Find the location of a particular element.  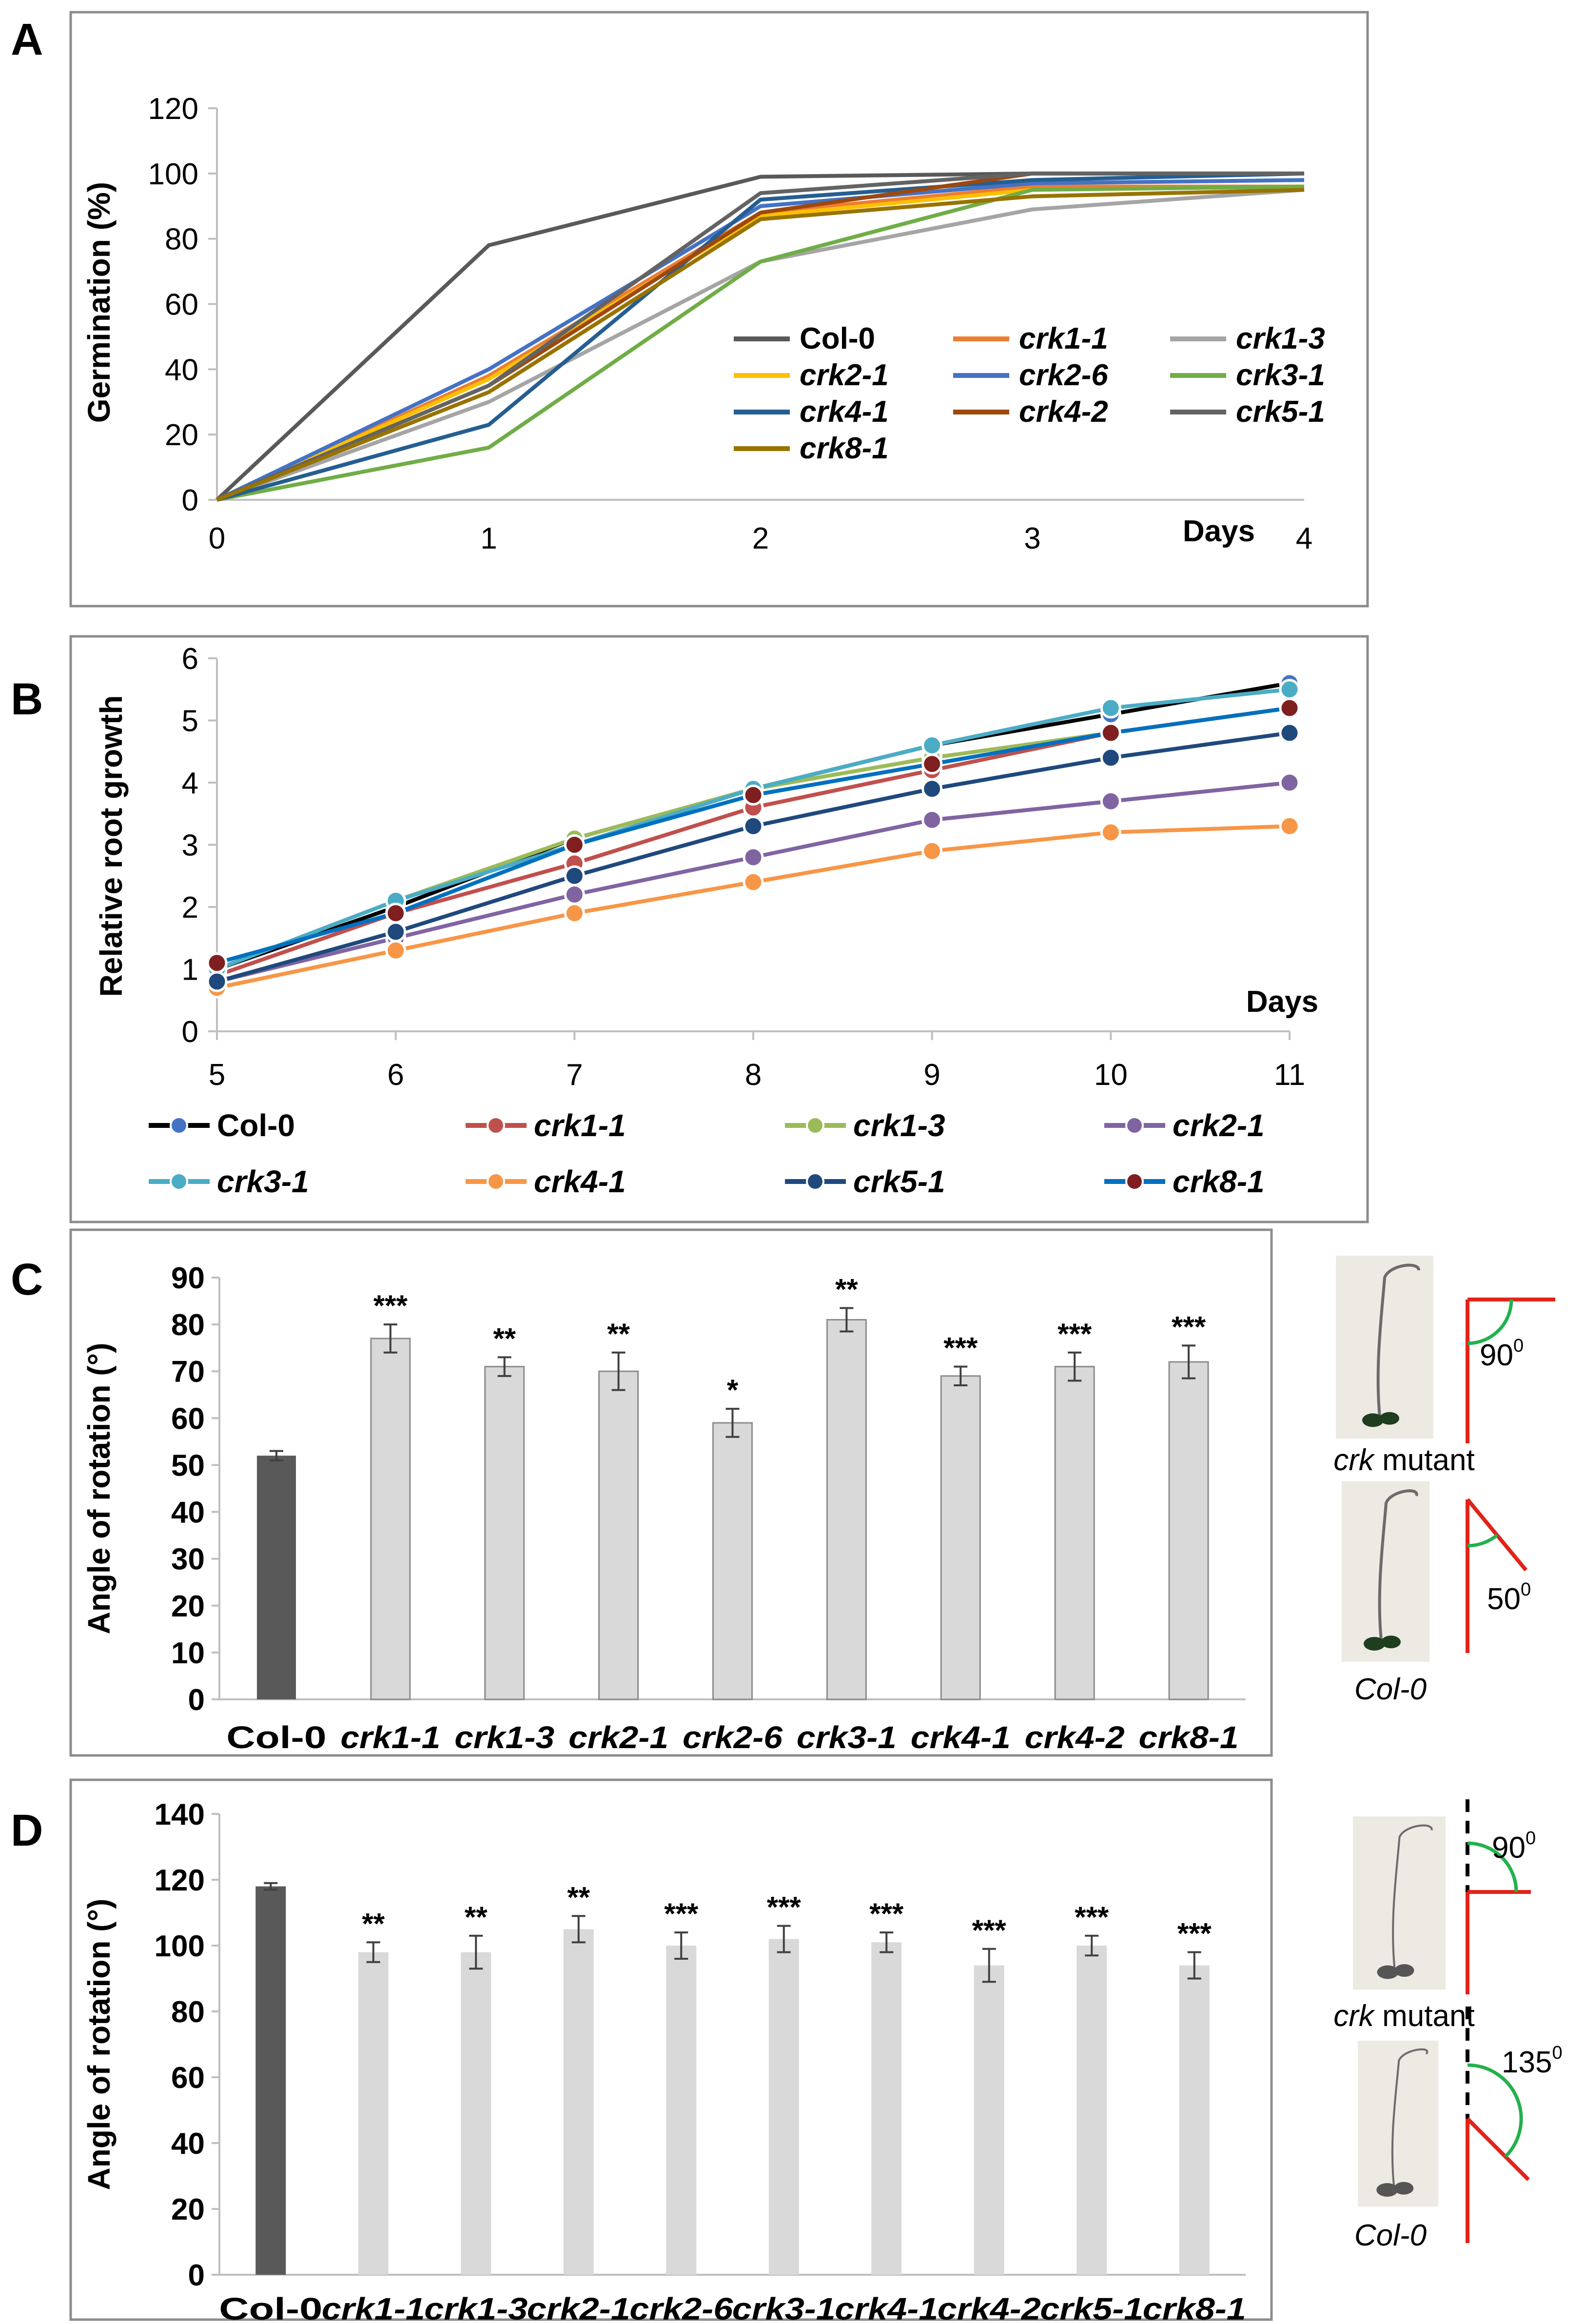

legend-label-crk1-1: crk1-1 is located at coordinates (1063, 338).